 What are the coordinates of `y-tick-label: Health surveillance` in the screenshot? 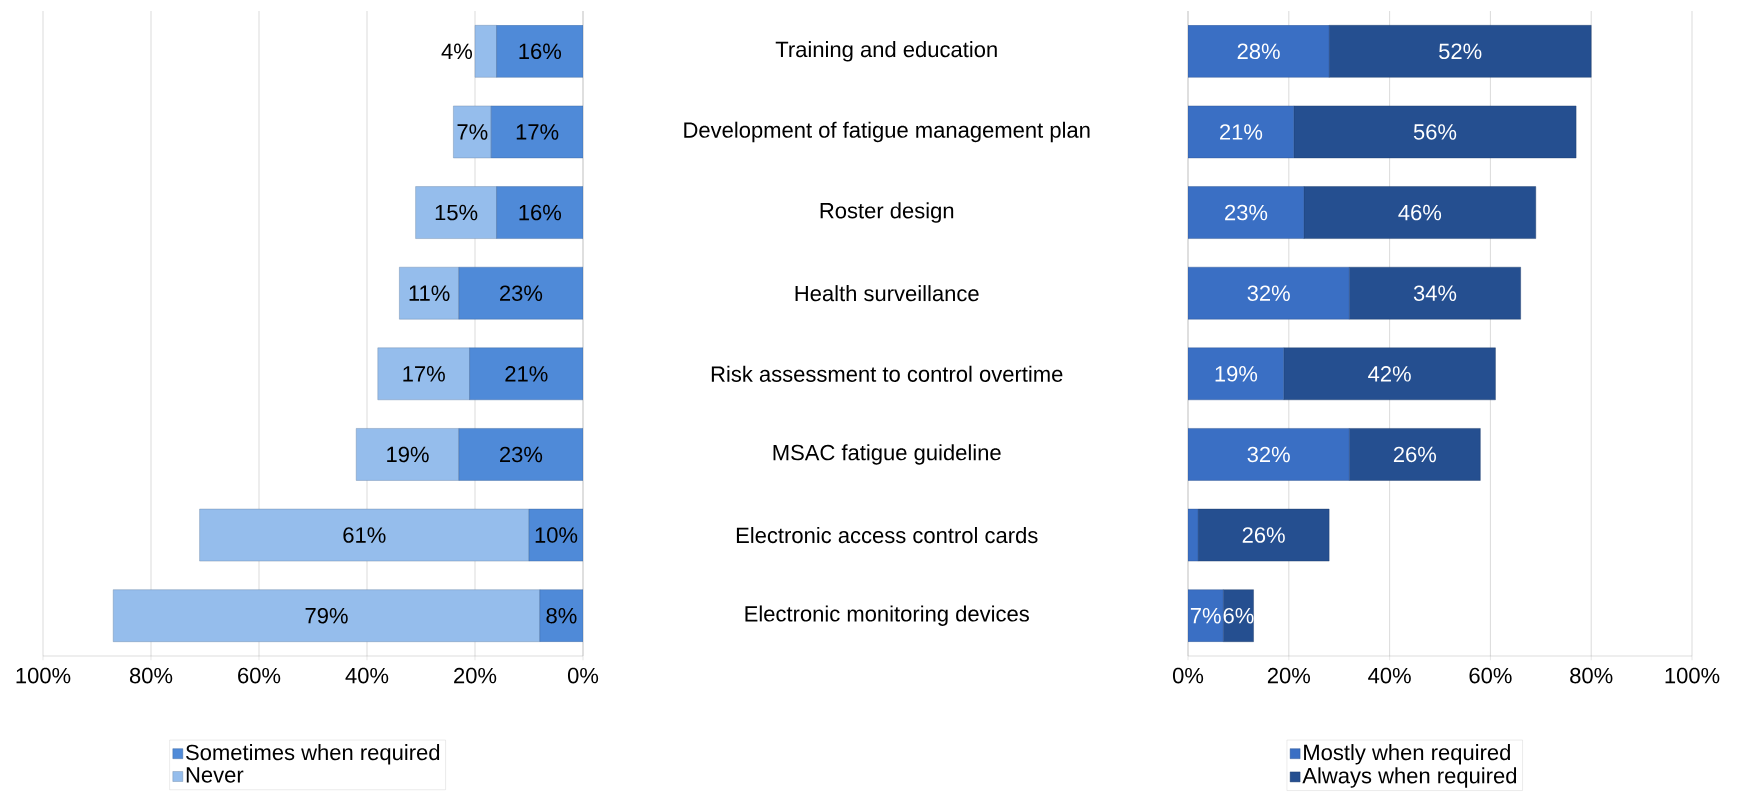 It's located at (887, 293).